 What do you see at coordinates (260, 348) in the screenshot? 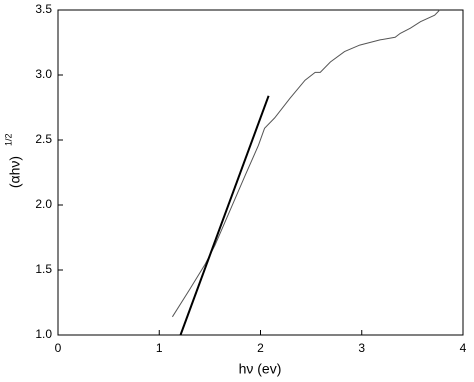
I see `x-tick-label: 2` at bounding box center [260, 348].